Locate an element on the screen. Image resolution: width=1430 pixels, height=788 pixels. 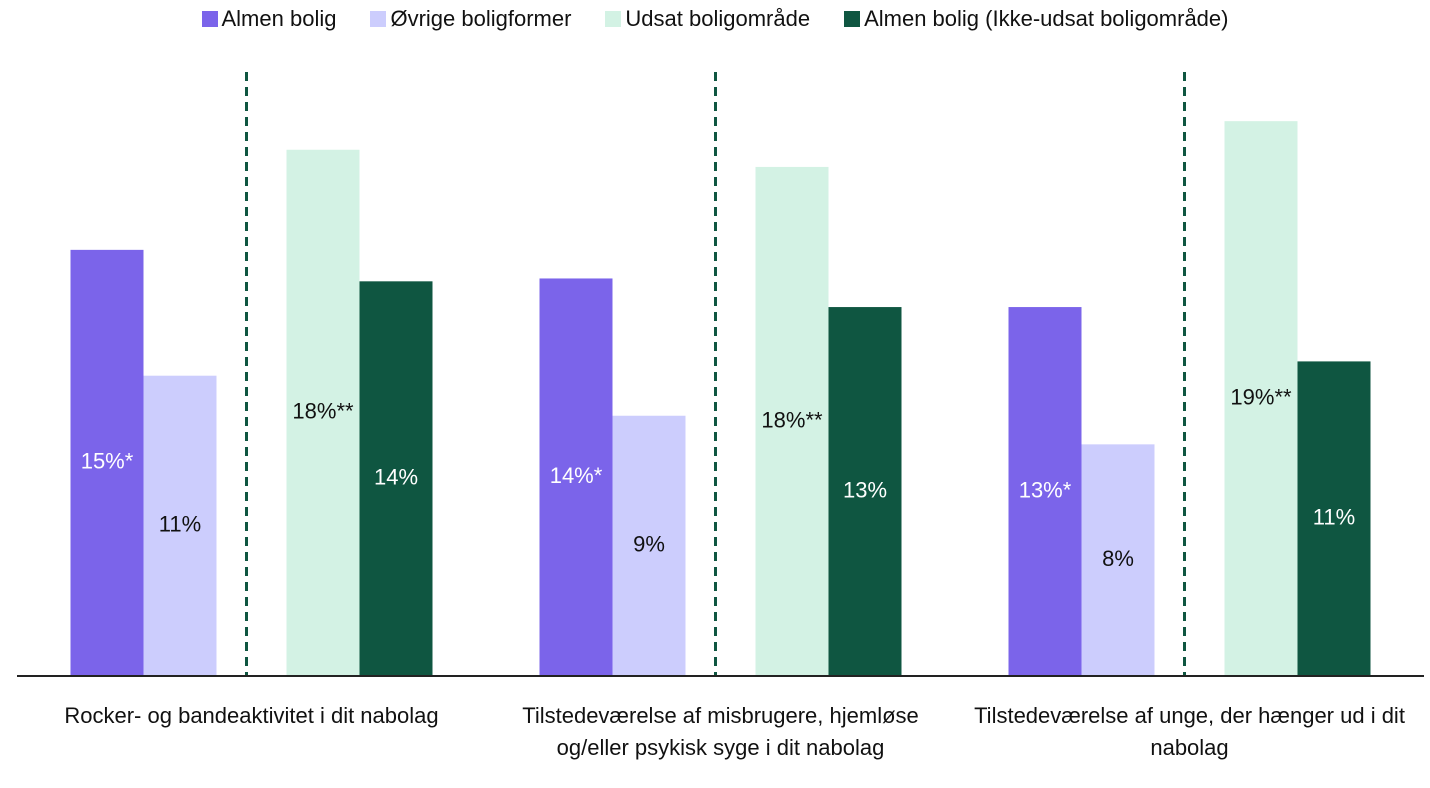
legend-label: Almen bolig is located at coordinates (279, 18).